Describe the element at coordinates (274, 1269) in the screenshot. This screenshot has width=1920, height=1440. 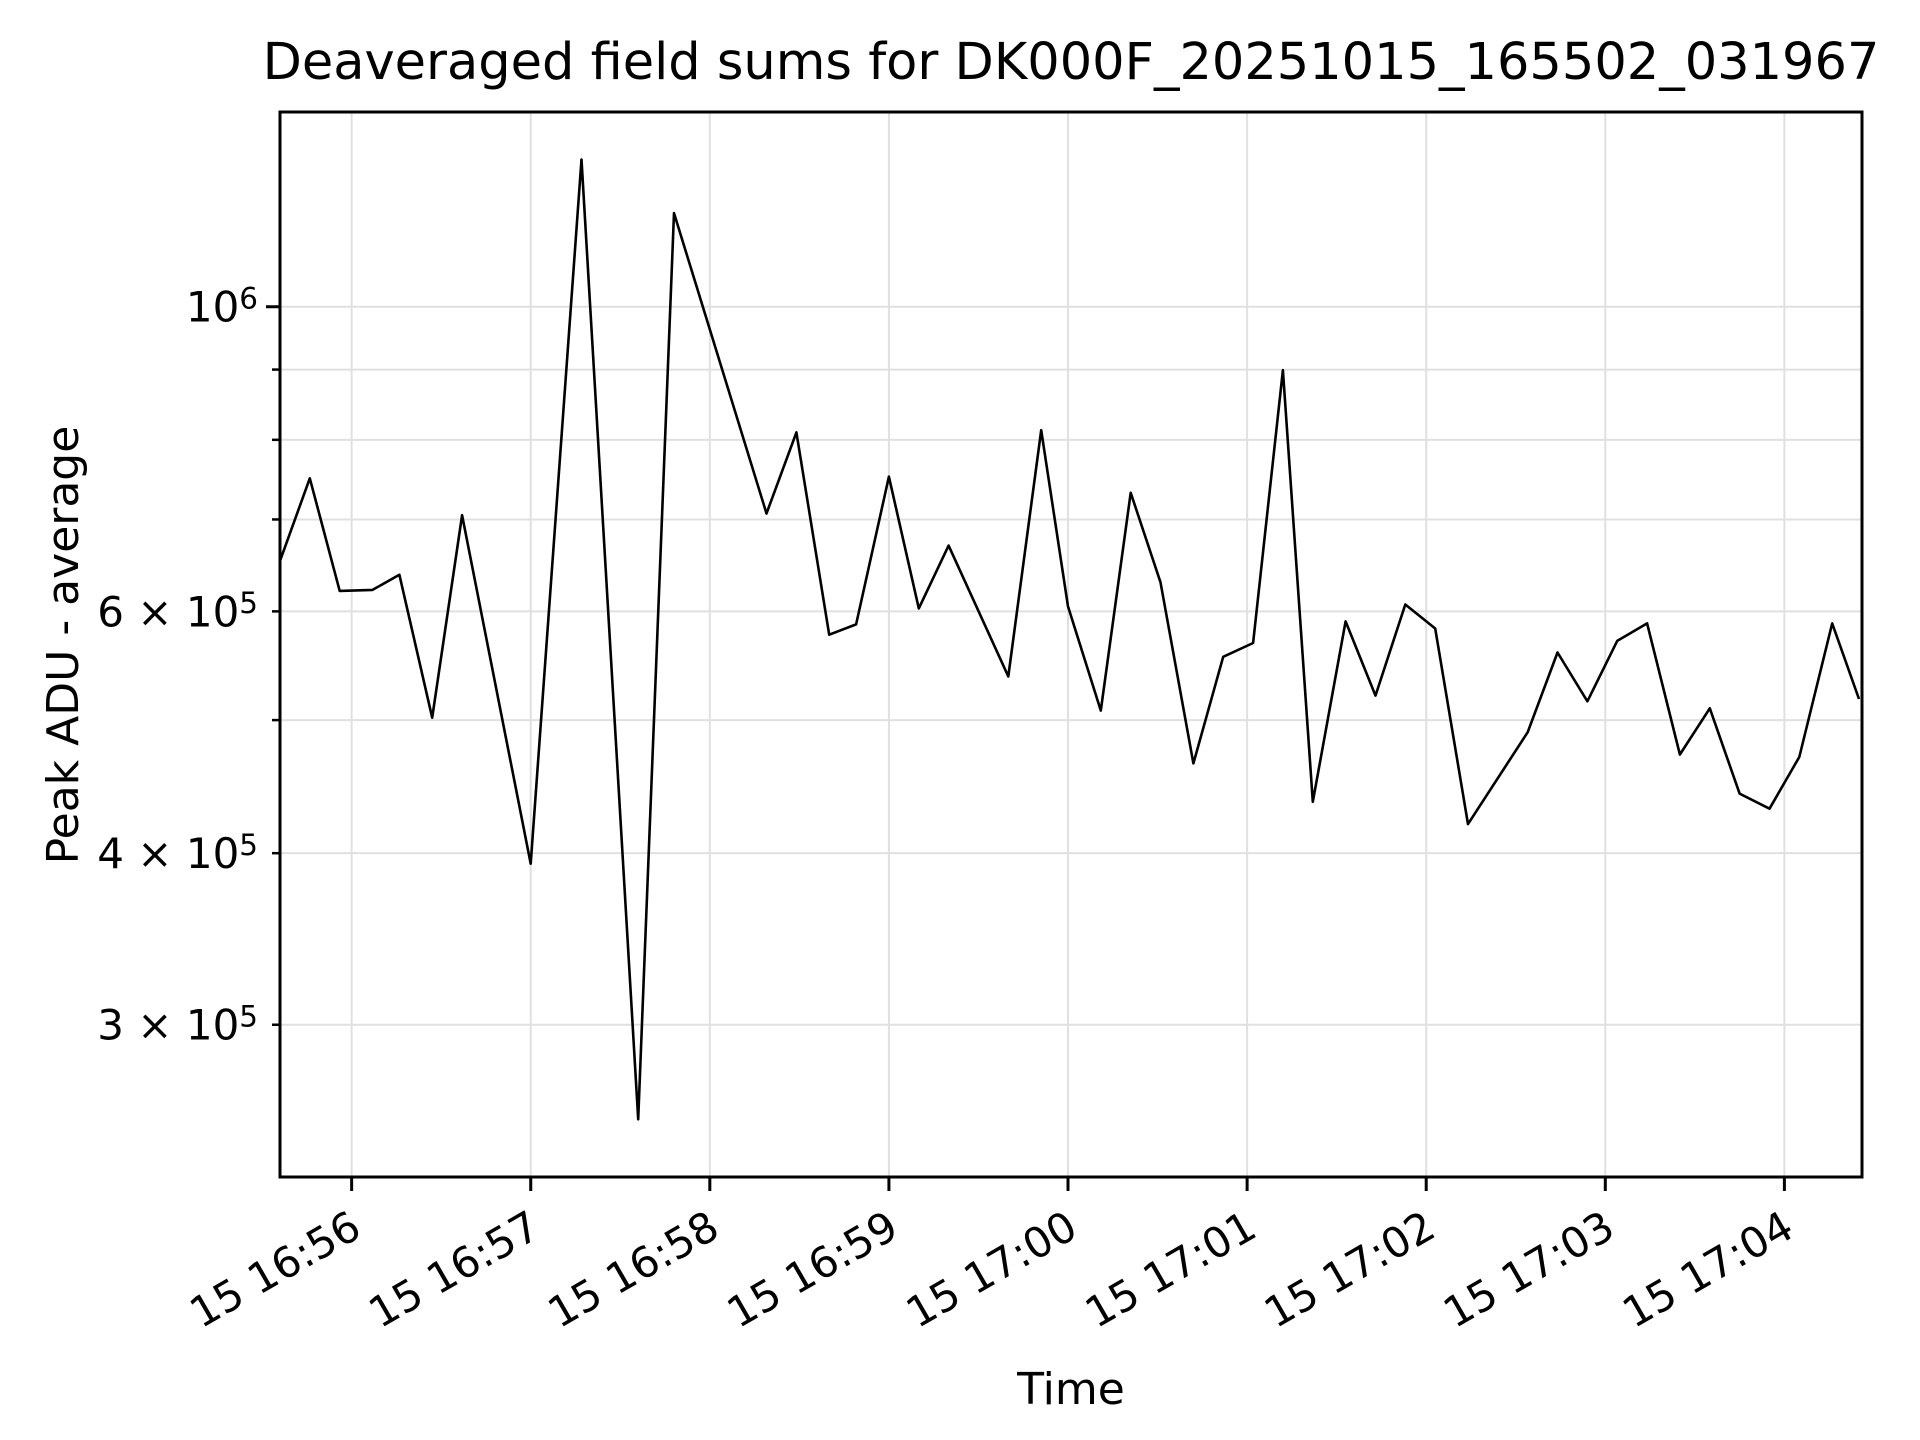
I see `x-tick-label: 15 16:56` at that location.